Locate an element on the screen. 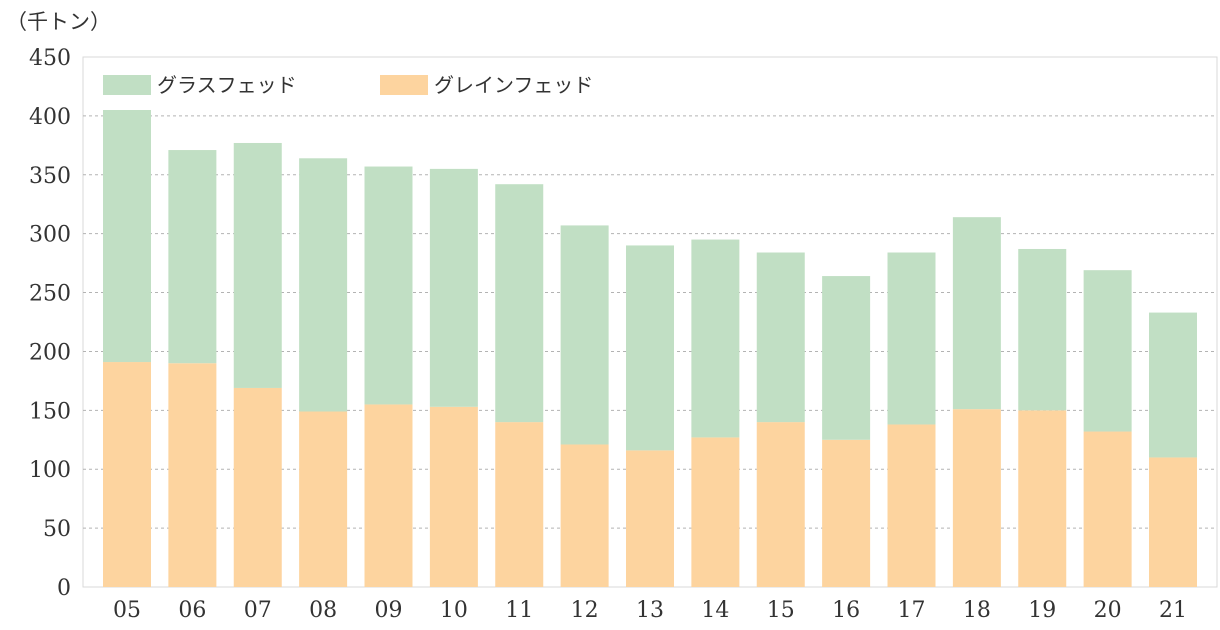 The image size is (1220, 630). legend-label: グラスフェッド is located at coordinates (227, 85).